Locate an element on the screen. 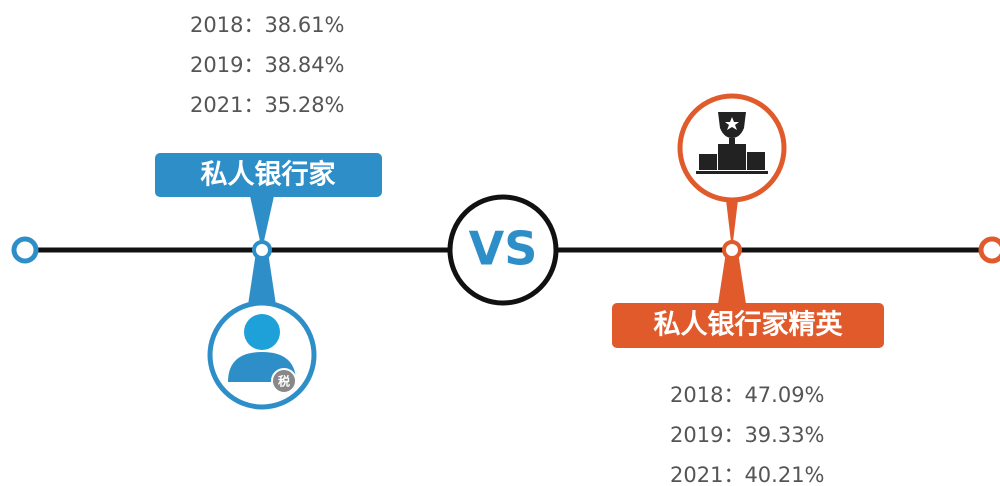  left-end is located at coordinates (25, 250).